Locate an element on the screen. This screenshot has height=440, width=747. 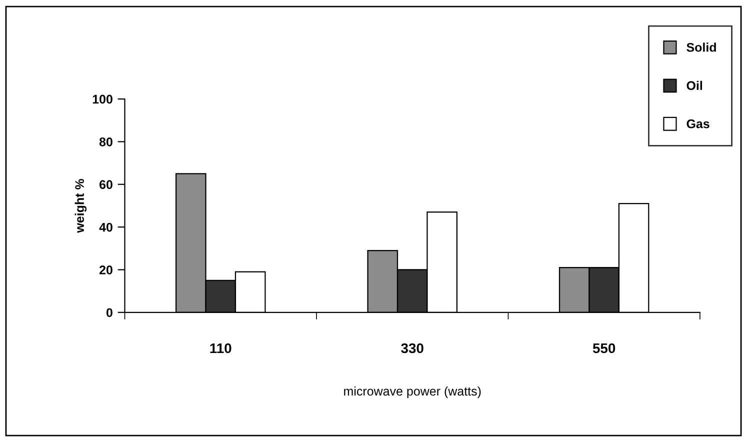
y-tick-label: 80 is located at coordinates (105, 141).